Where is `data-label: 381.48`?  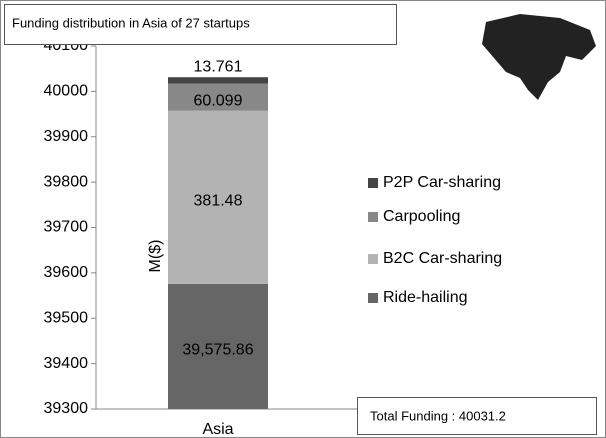
data-label: 381.48 is located at coordinates (218, 200).